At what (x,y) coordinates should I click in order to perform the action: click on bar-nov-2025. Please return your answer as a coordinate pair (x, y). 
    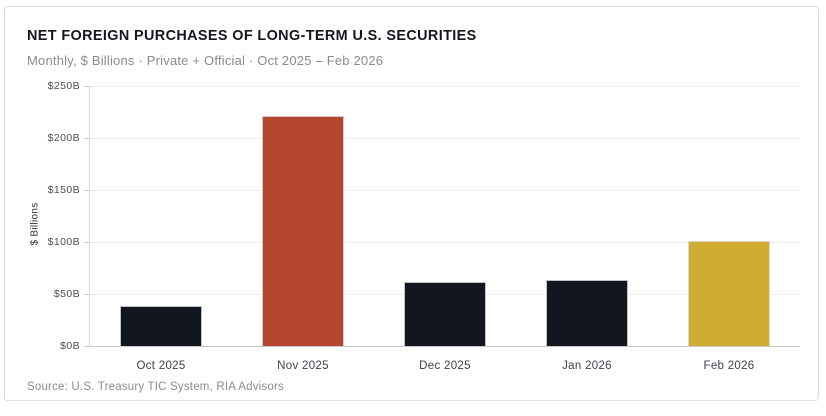
    Looking at the image, I should click on (303, 231).